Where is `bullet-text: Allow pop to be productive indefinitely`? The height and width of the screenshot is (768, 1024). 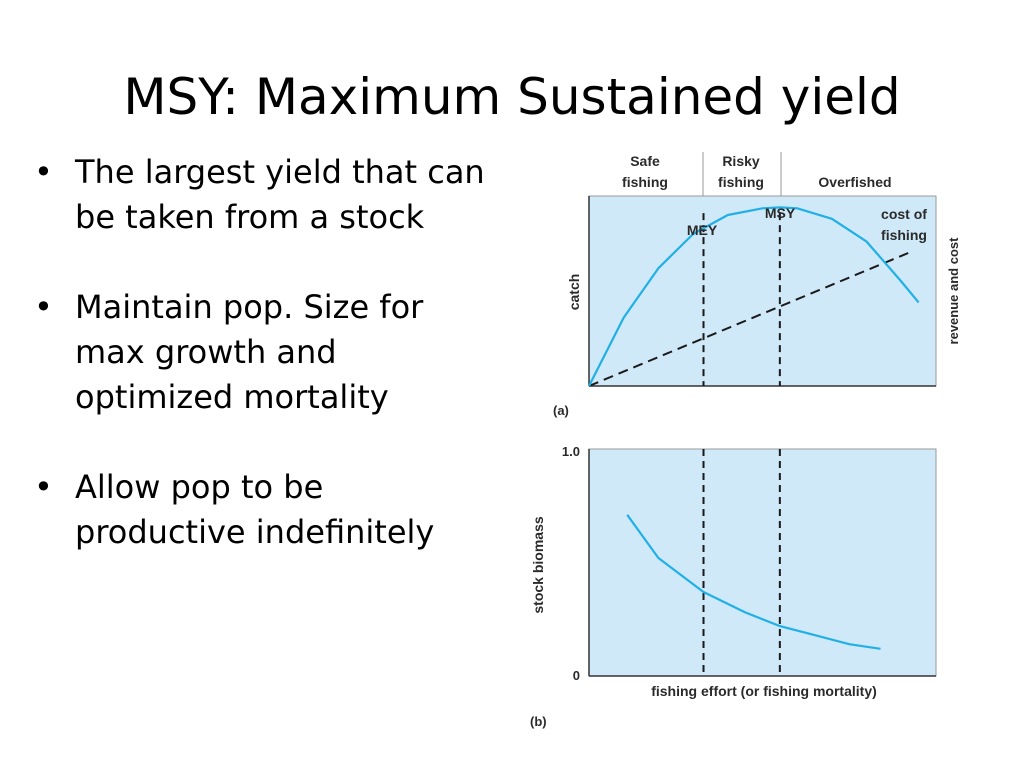 bullet-text: Allow pop to be productive indefinitely is located at coordinates (255, 509).